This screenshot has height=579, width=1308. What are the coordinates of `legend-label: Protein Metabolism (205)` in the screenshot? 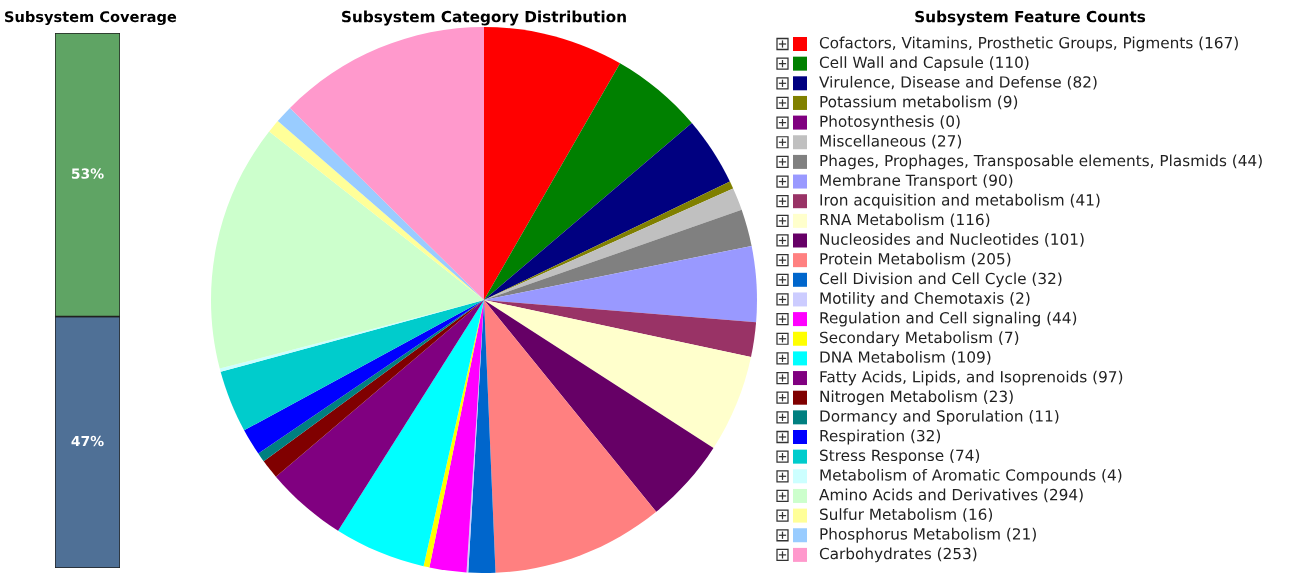 It's located at (915, 259).